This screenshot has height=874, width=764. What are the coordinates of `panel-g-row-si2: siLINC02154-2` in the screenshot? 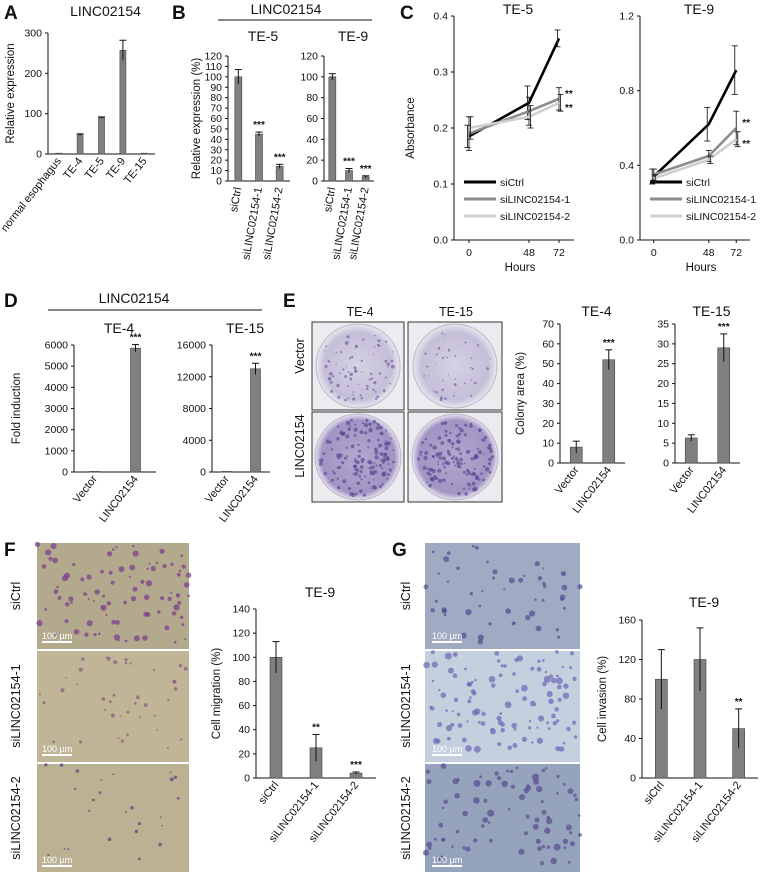 It's located at (406, 817).